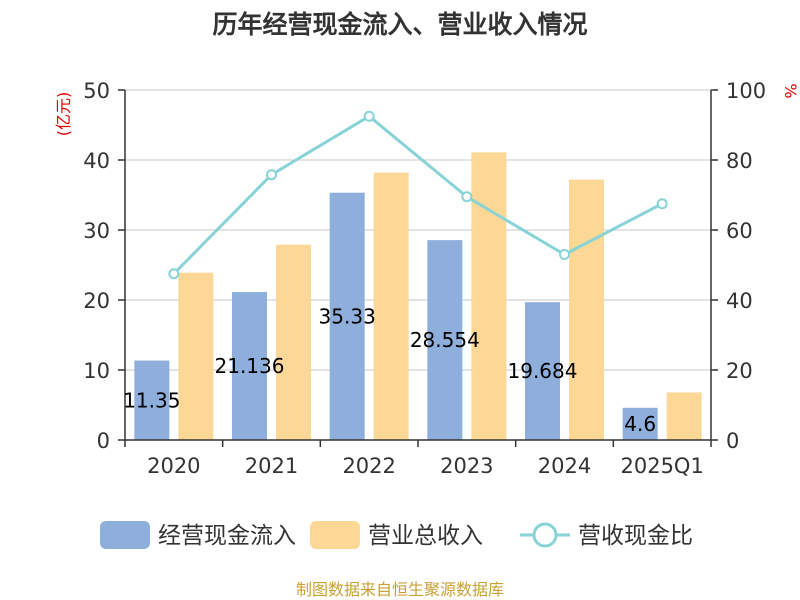 This screenshot has width=800, height=600. What do you see at coordinates (790, 90) in the screenshot?
I see `right-axis-unit: %` at bounding box center [790, 90].